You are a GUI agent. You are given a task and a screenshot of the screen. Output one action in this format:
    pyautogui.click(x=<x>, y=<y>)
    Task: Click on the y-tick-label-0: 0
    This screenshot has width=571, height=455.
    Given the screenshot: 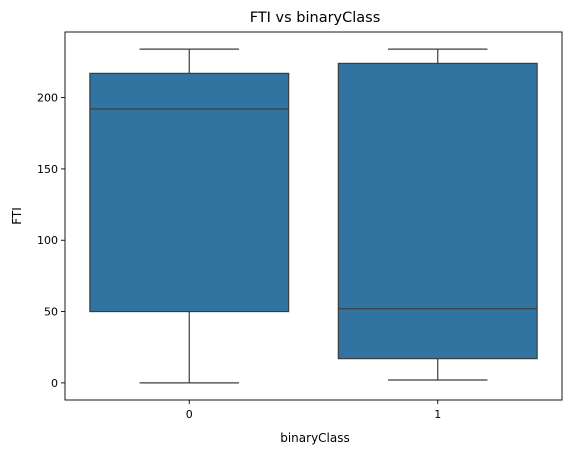 What is the action you would take?
    pyautogui.click(x=54, y=383)
    